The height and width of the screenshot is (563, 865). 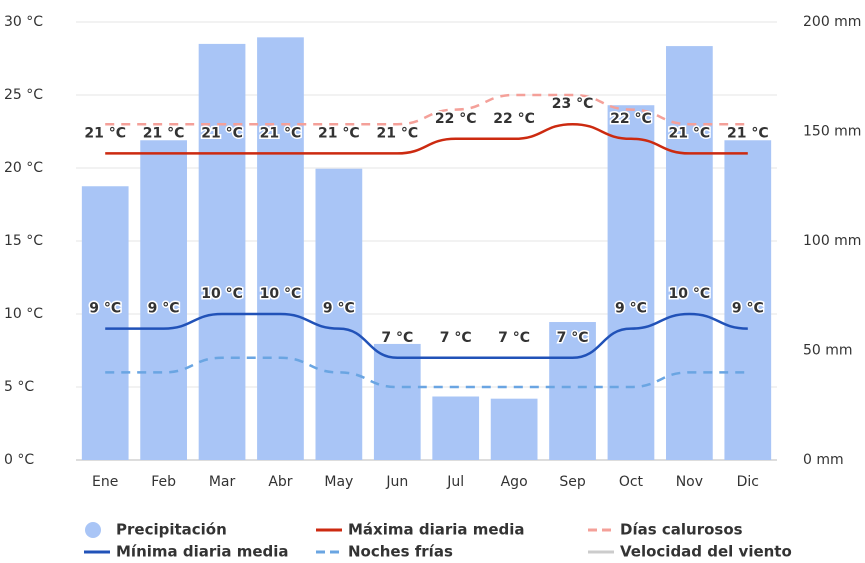 What do you see at coordinates (400, 552) in the screenshot?
I see `legend-label: Noches frías` at bounding box center [400, 552].